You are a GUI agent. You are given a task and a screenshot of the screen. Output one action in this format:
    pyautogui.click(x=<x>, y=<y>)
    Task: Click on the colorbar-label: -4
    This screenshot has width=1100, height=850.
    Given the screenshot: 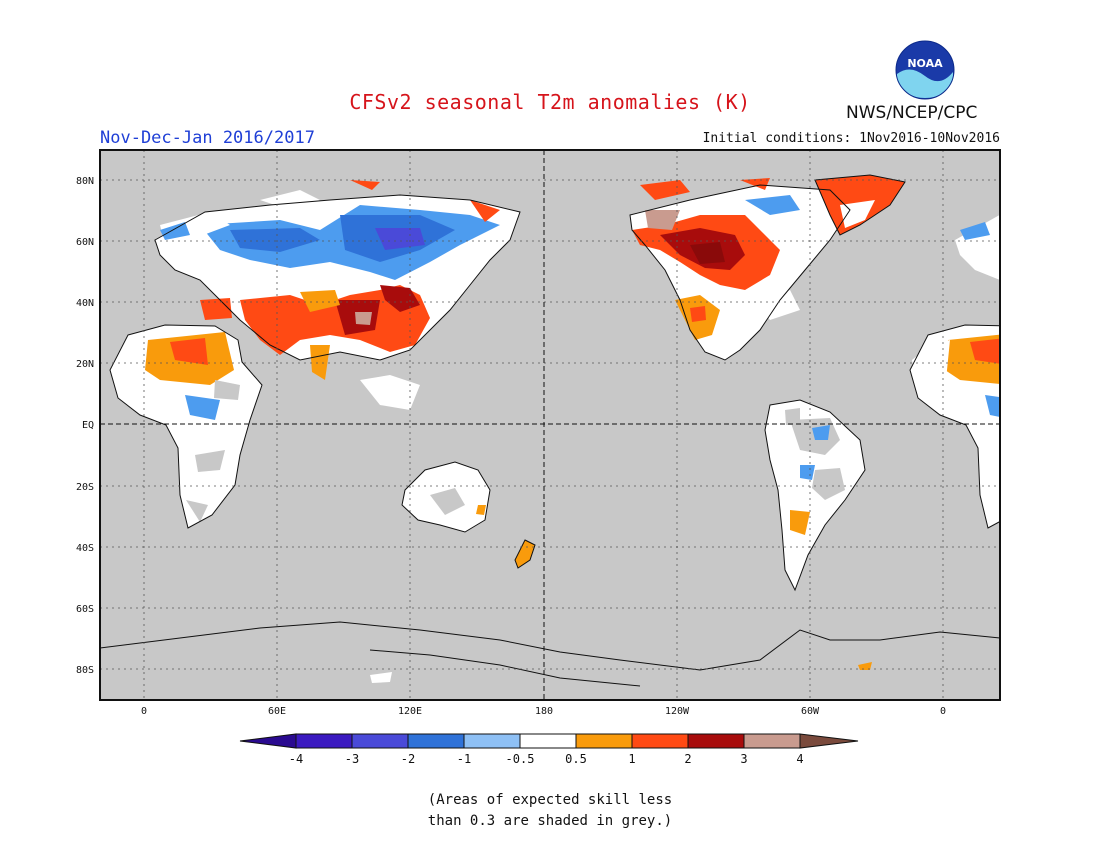 What is the action you would take?
    pyautogui.click(x=296, y=759)
    